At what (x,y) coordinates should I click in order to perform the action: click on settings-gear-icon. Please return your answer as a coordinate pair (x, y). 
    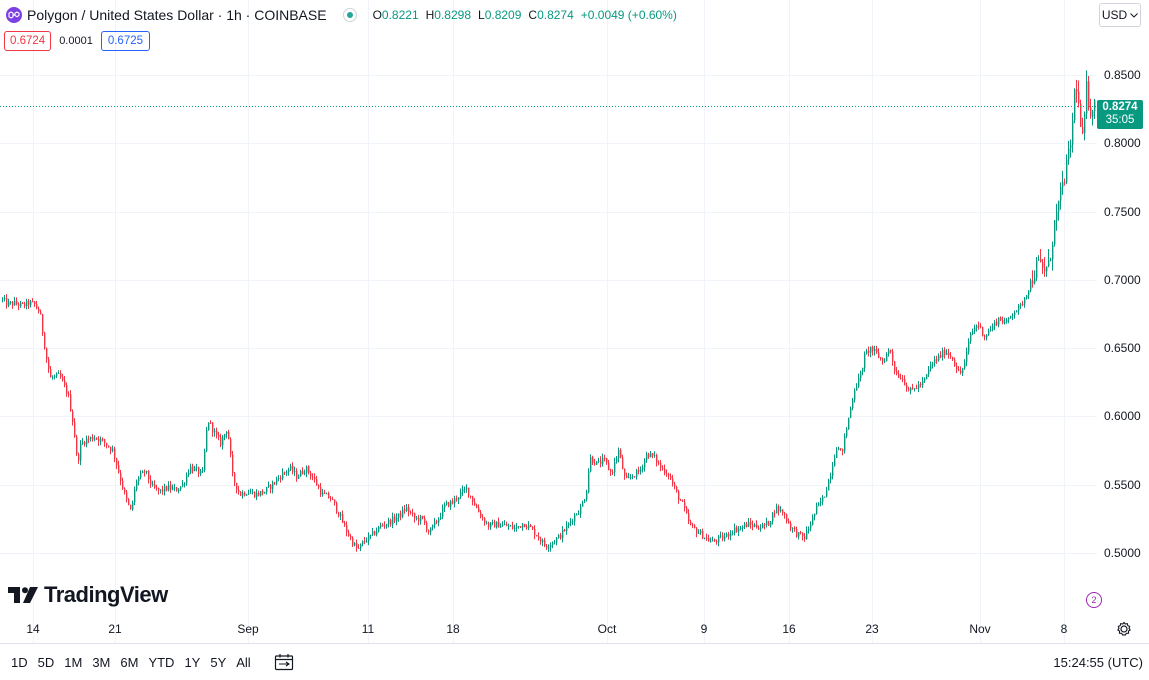
    Looking at the image, I should click on (1124, 629).